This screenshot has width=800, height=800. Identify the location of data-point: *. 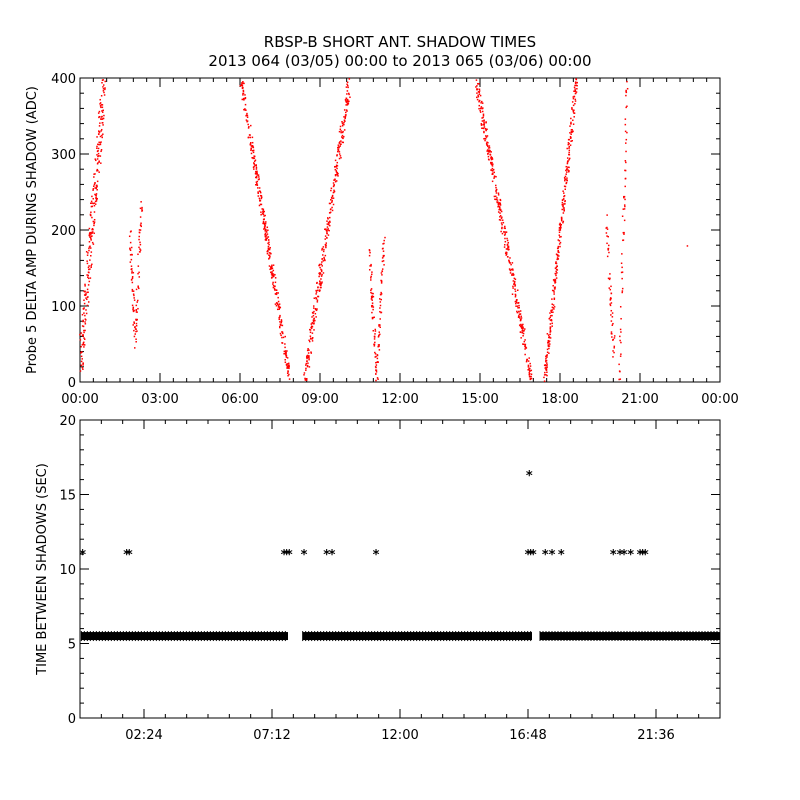
(376, 555).